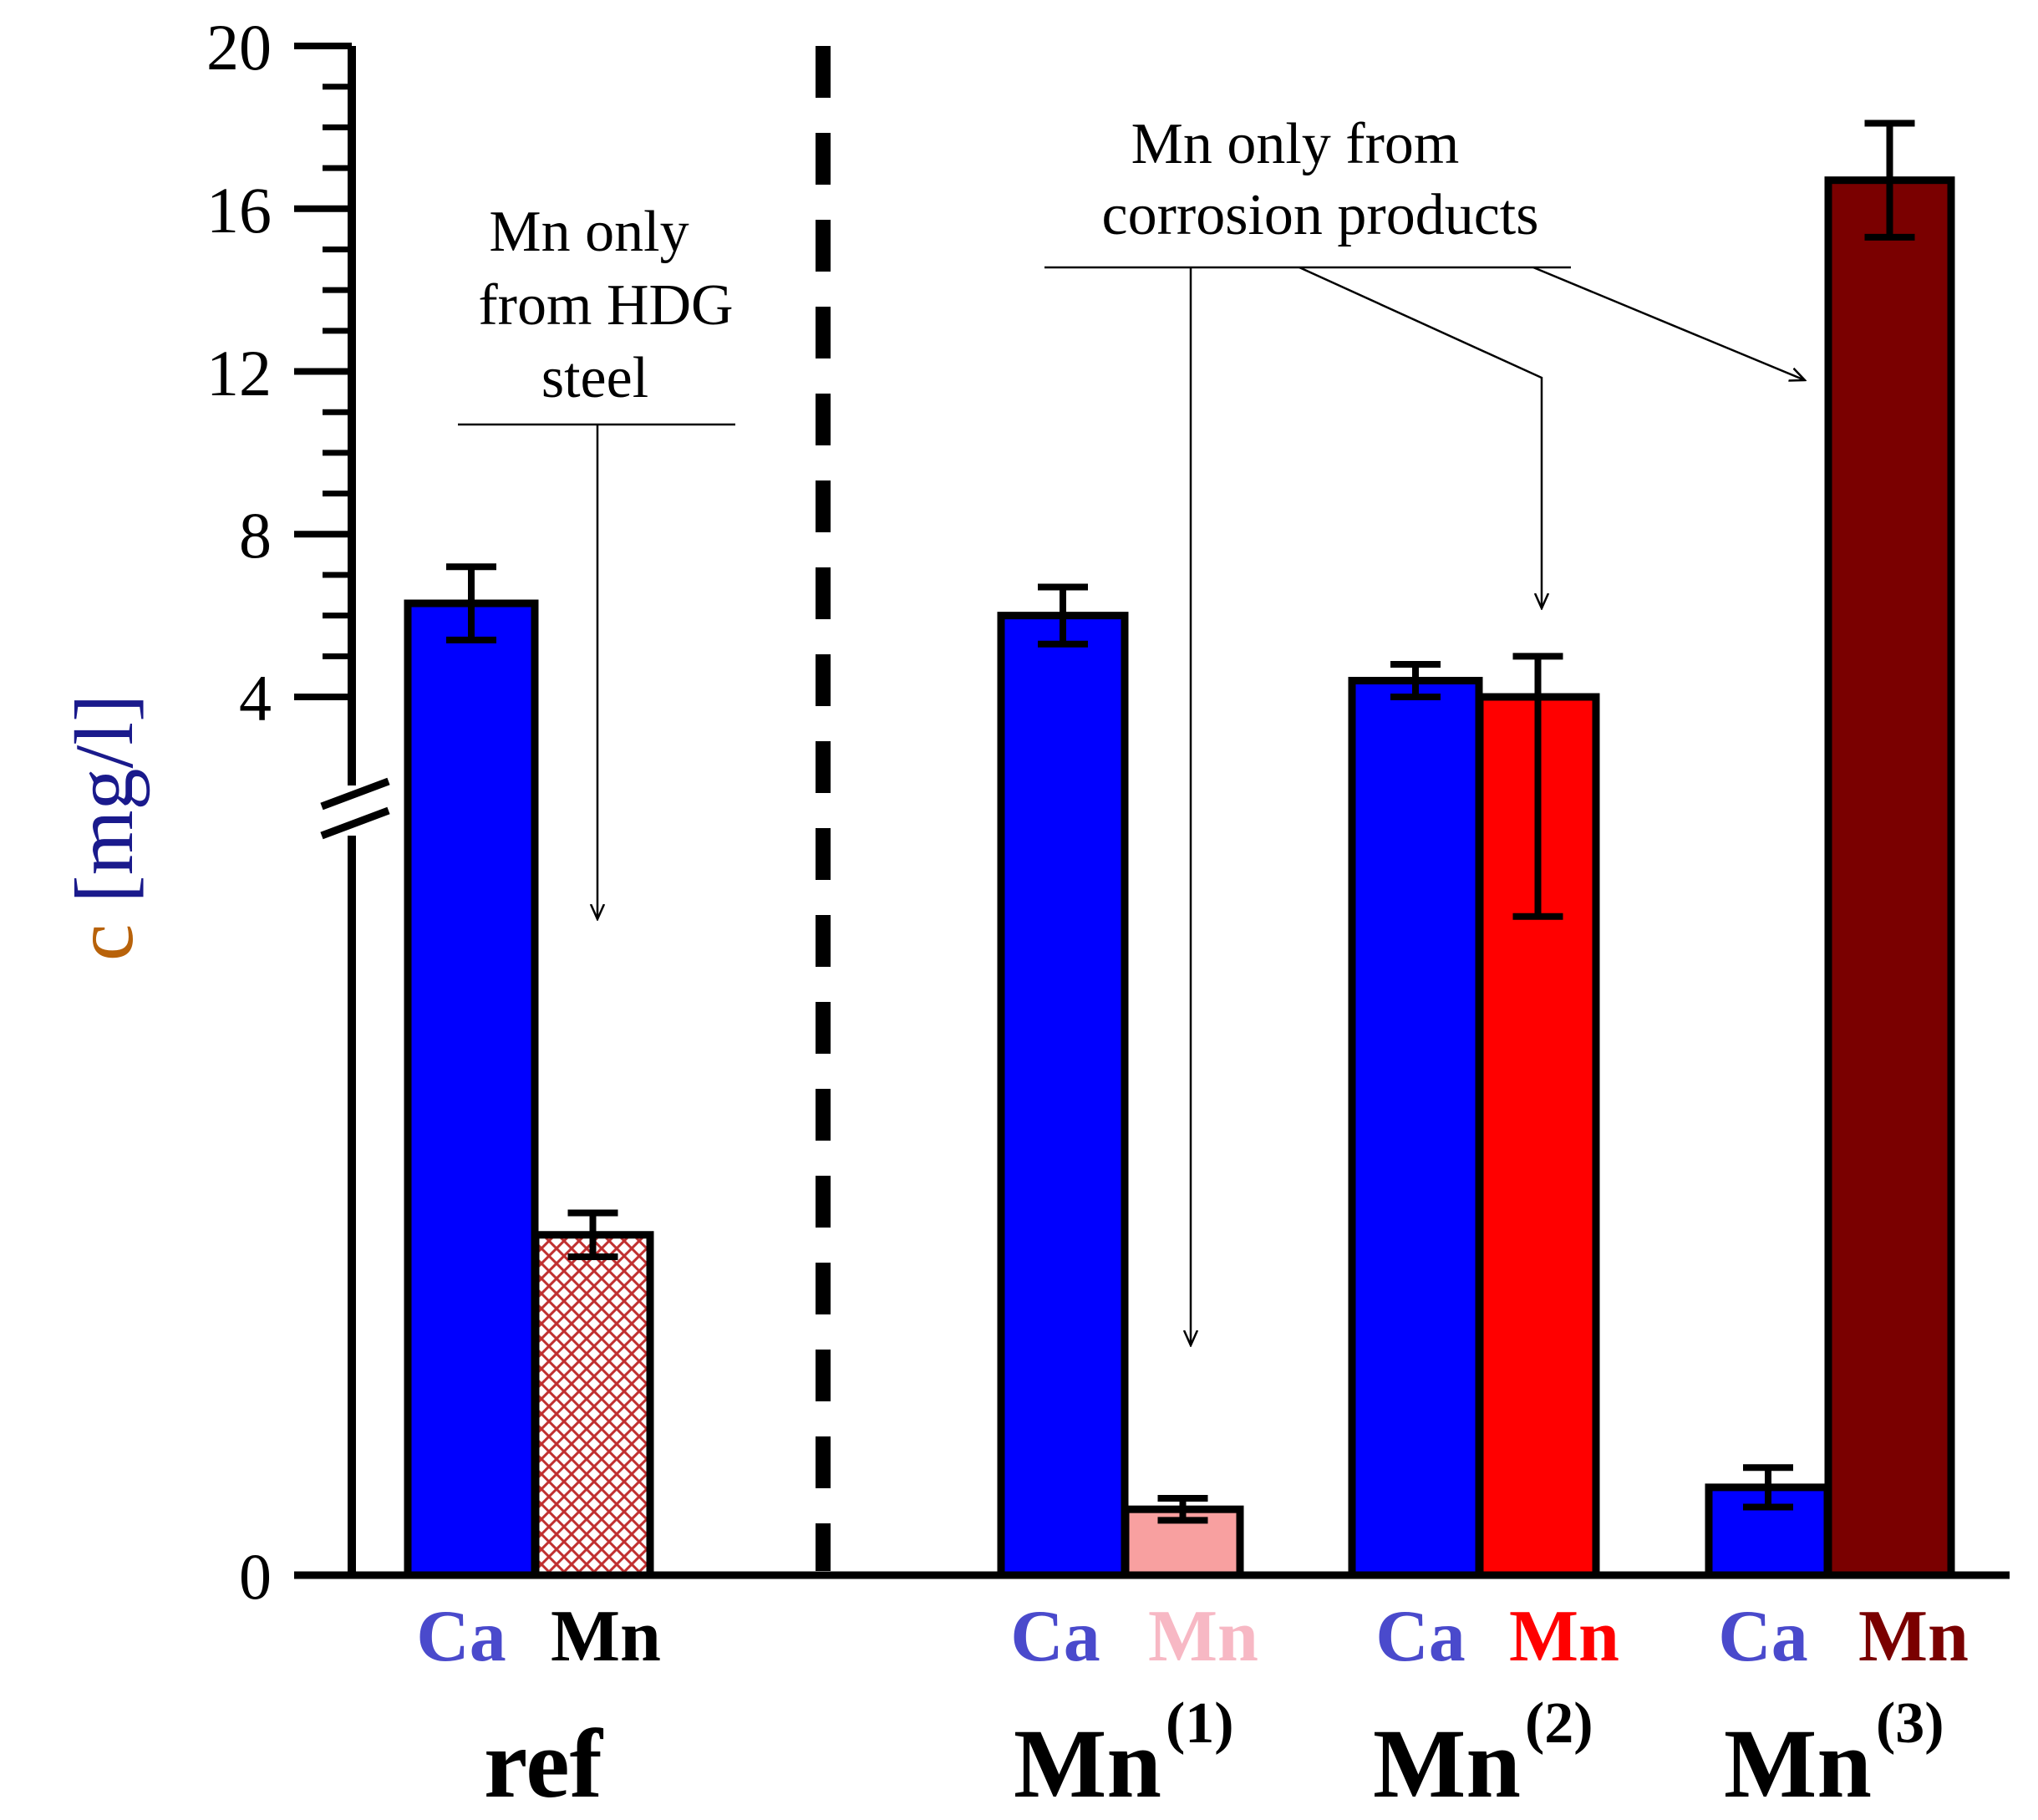  I want to click on annotation-corrosion-line-1: Mn only from, so click(1296, 144).